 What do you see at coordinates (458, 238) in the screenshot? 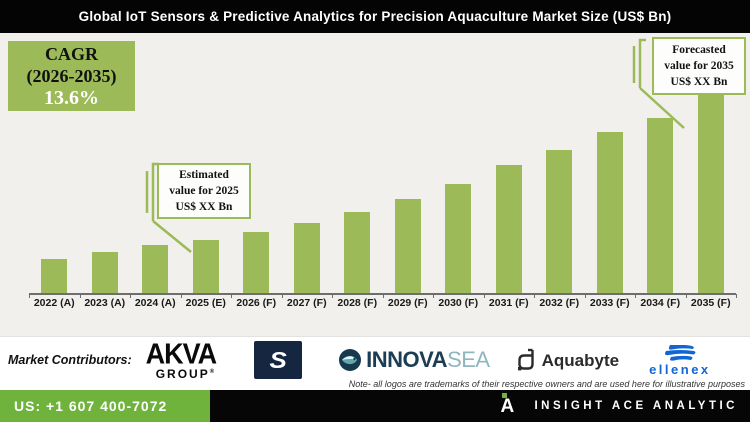
I see `bar-2030-f-` at bounding box center [458, 238].